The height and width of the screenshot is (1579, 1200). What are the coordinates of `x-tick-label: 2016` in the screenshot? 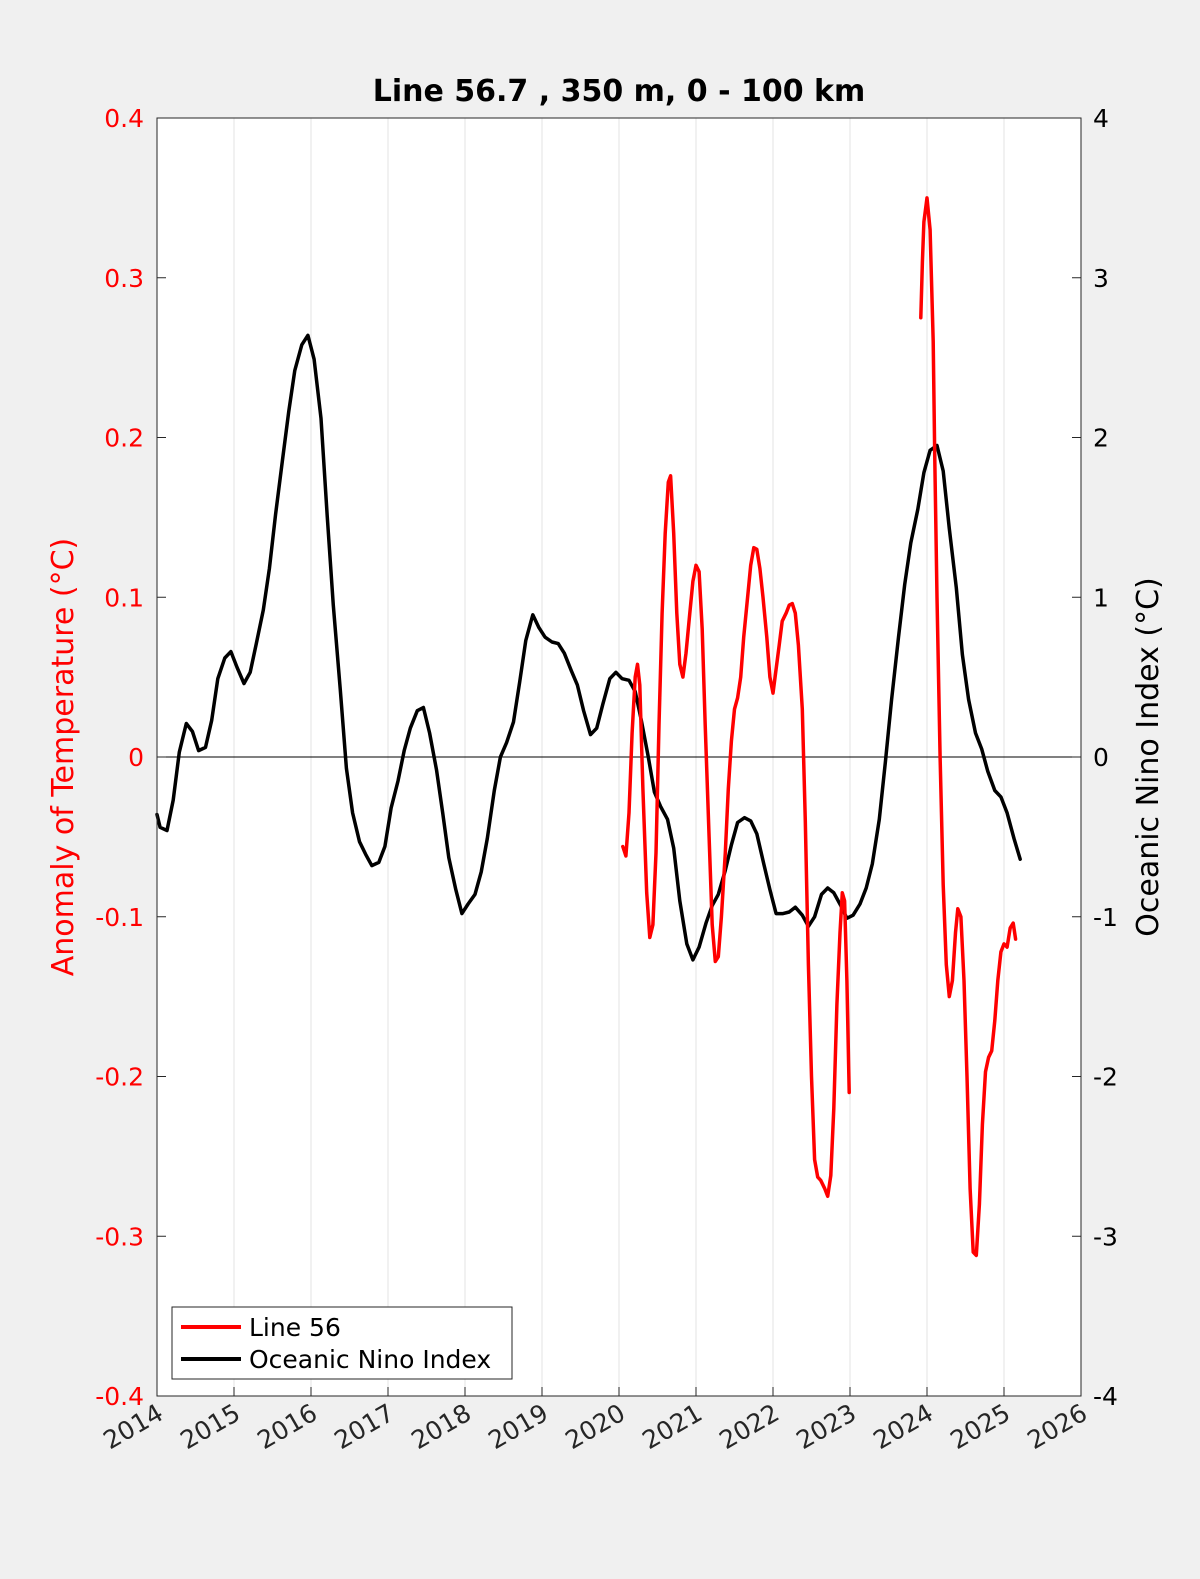 It's located at (287, 1426).